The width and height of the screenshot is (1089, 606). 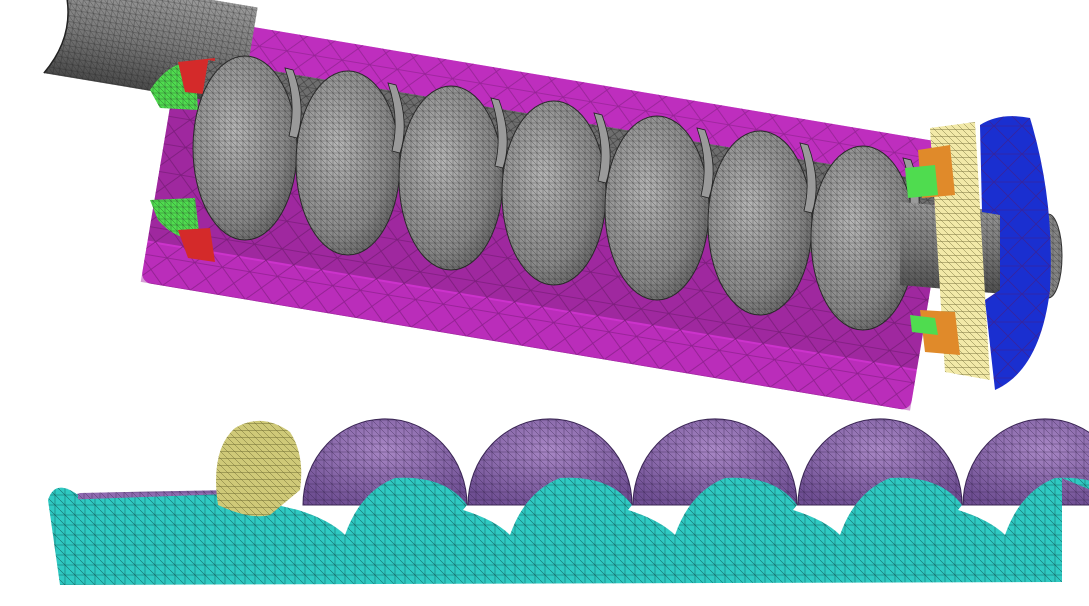 I want to click on end-plate, so click(x=1015, y=253).